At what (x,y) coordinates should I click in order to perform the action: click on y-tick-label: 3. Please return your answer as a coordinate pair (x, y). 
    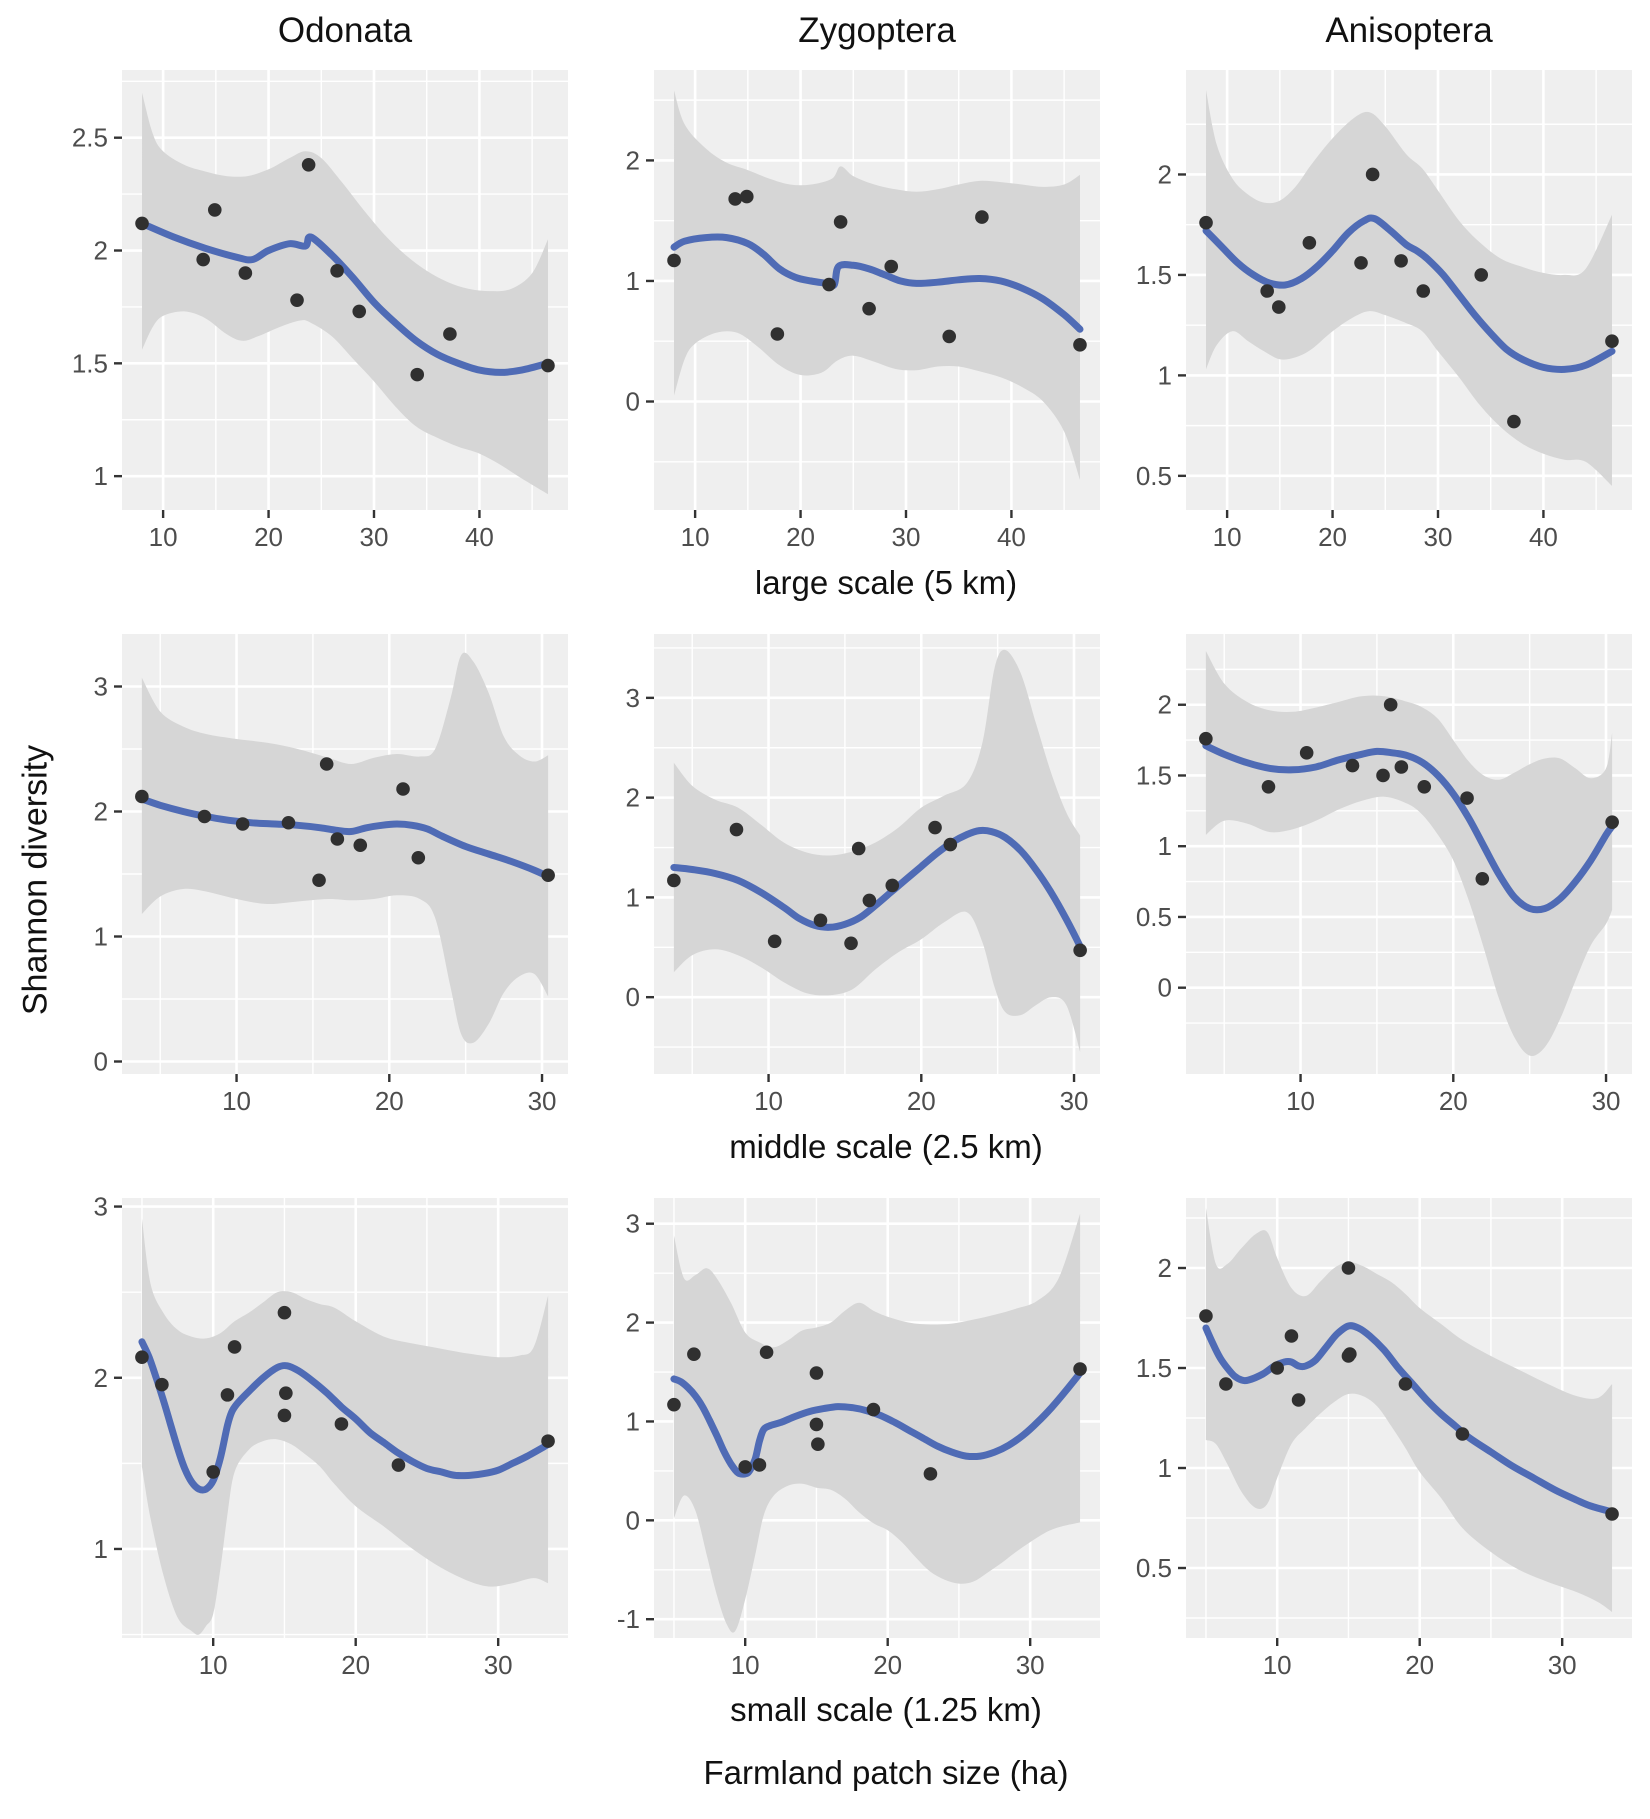
    Looking at the image, I should click on (101, 1207).